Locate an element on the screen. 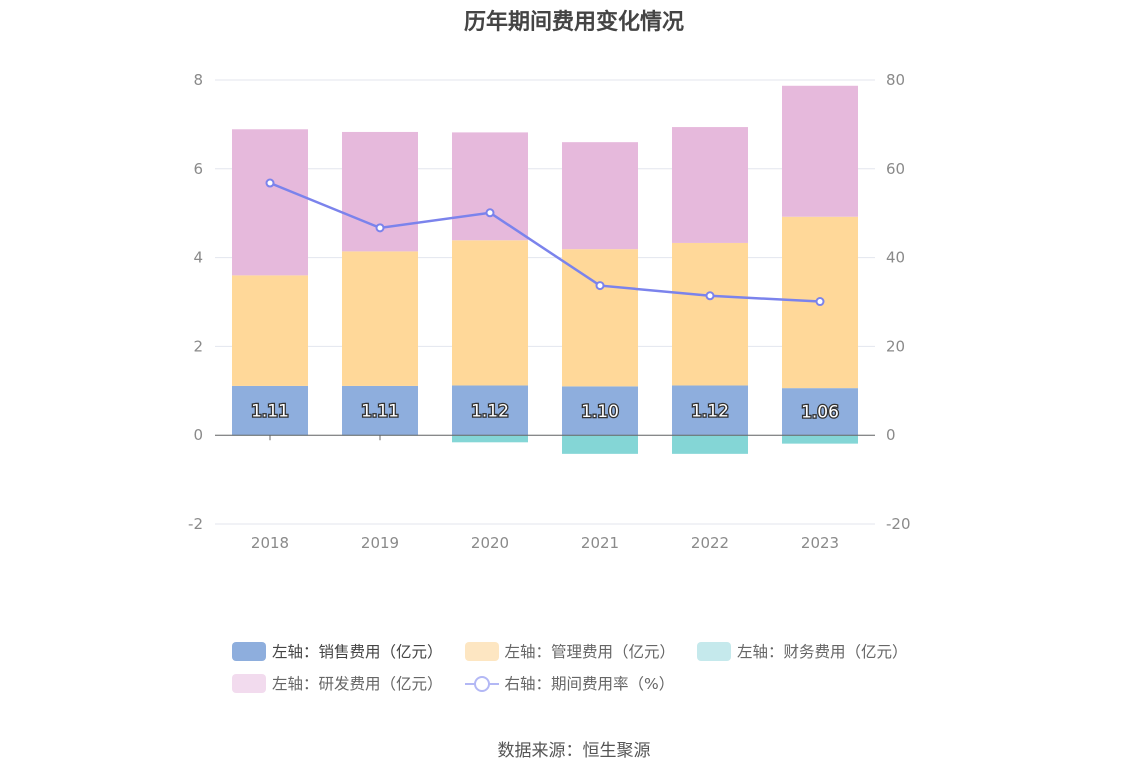  bar-segment-4-2023 is located at coordinates (820, 151).